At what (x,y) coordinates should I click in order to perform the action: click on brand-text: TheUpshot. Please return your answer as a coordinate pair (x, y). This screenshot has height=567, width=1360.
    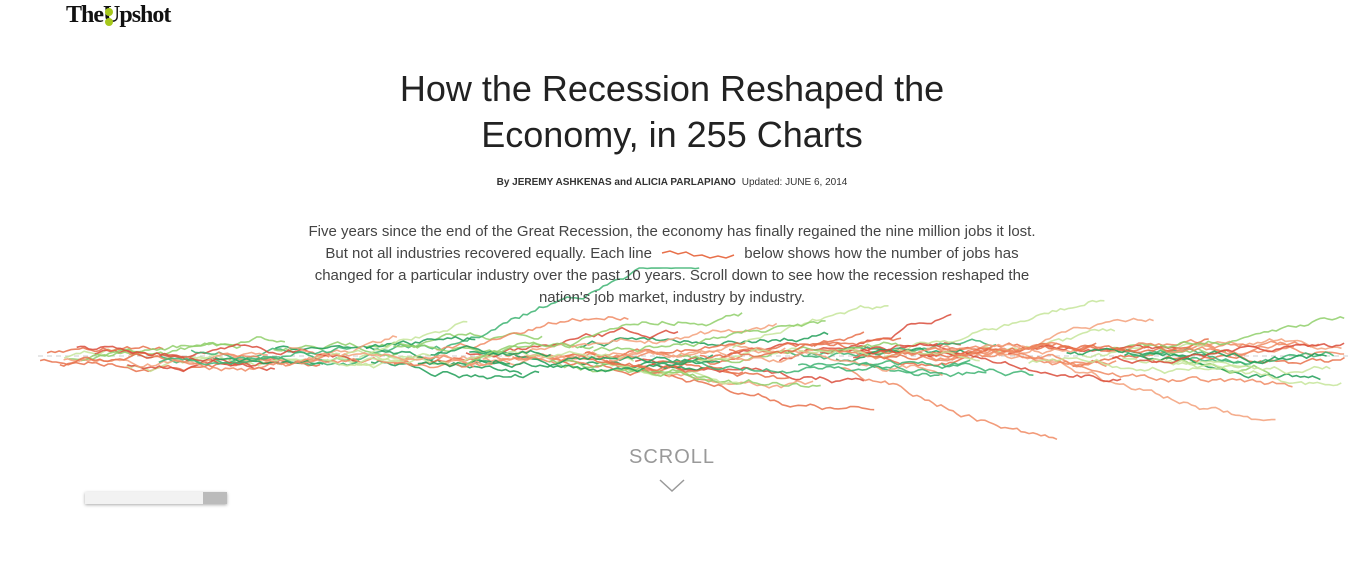
    Looking at the image, I should click on (118, 15).